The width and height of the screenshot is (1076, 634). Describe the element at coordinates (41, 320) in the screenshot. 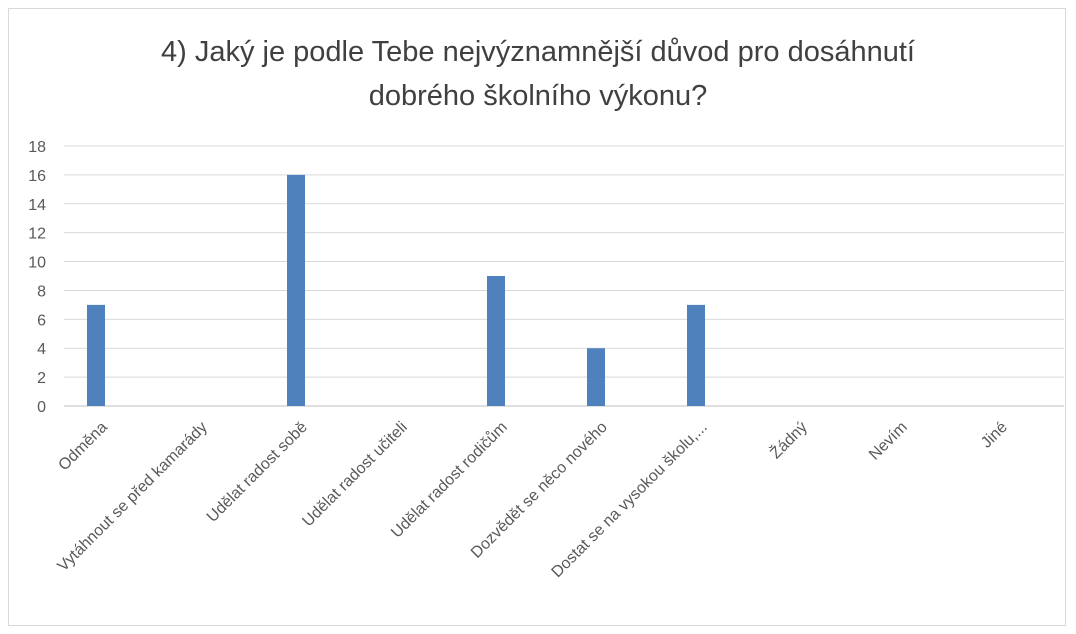

I see `y-tick-label: 6` at that location.